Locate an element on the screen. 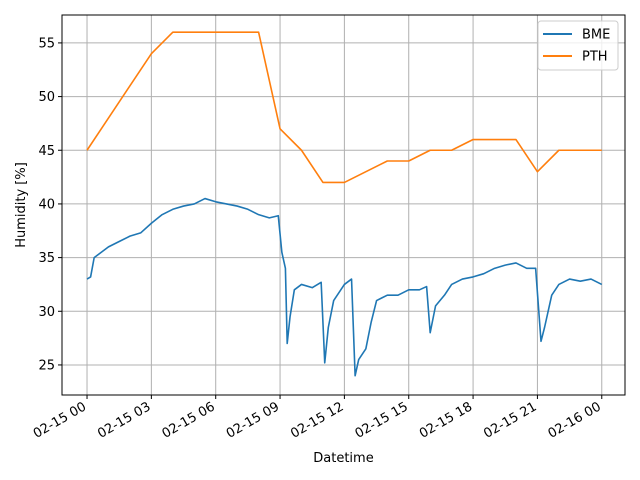 This screenshot has height=480, width=640. x-tick-label: 02-15 09 is located at coordinates (253, 420).